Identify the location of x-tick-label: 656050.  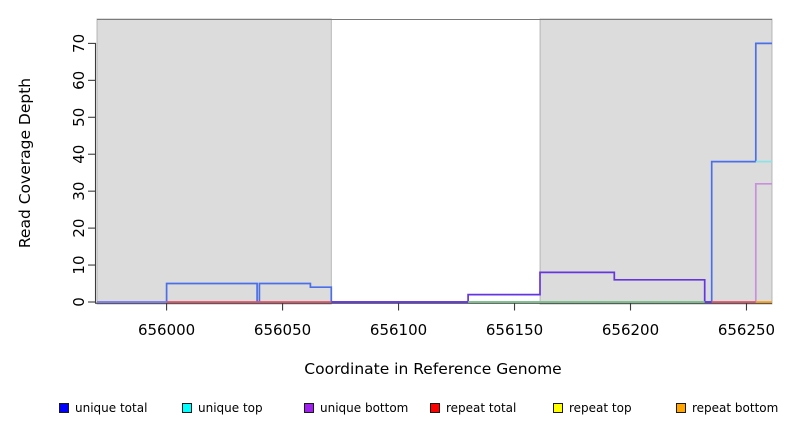
(282, 330).